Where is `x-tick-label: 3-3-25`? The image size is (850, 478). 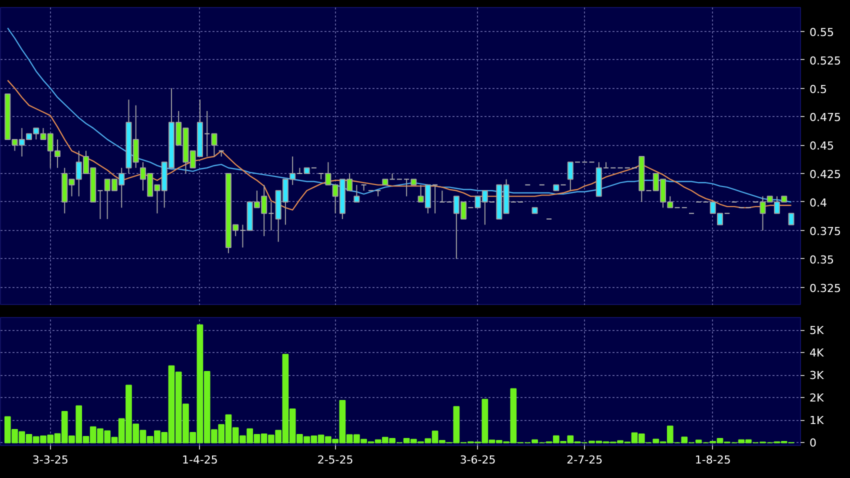 x-tick-label: 3-3-25 is located at coordinates (50, 460).